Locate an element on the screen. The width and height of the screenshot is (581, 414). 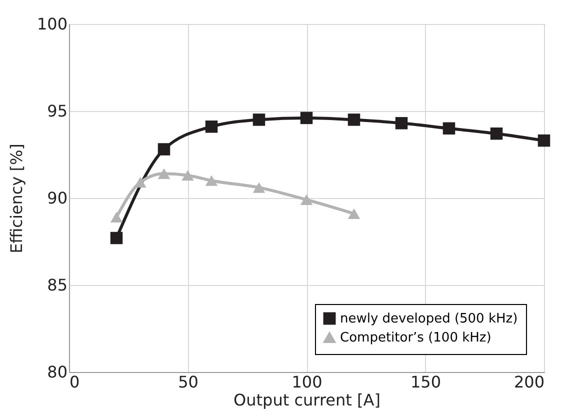
y-tick-label: 100 is located at coordinates (52, 24).